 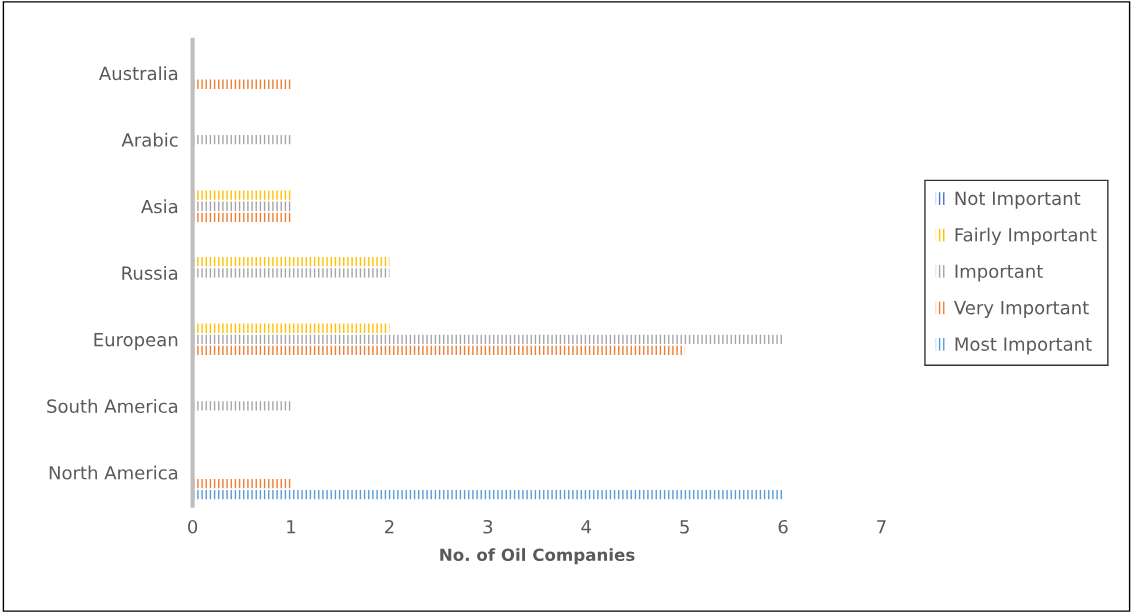 I want to click on y-tick-label: Asia, so click(x=159, y=206).